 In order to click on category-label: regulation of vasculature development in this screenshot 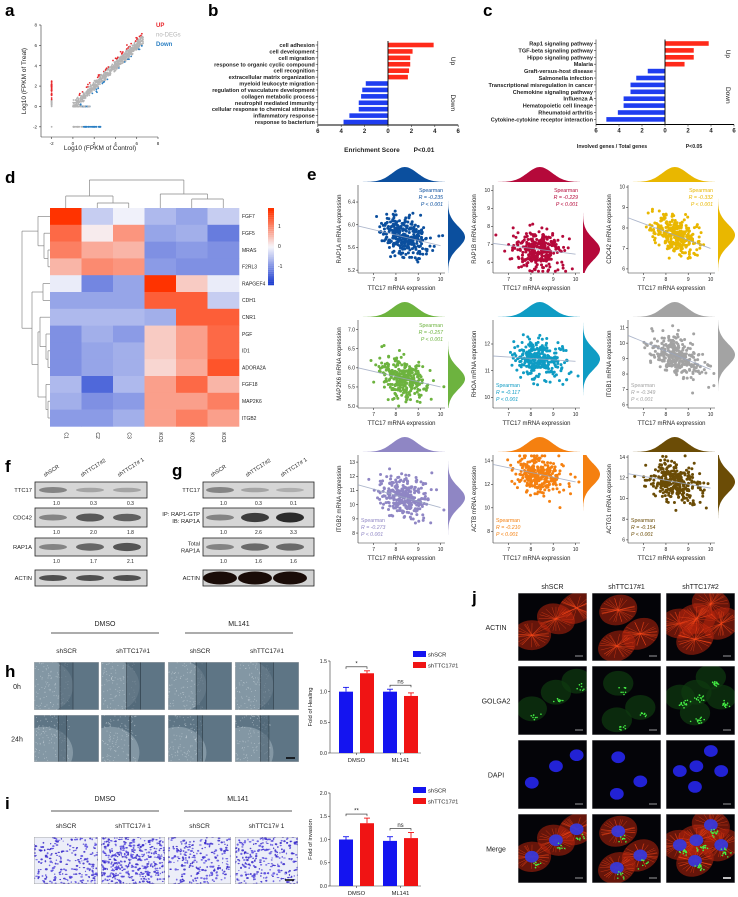, I will do `click(263, 91)`.